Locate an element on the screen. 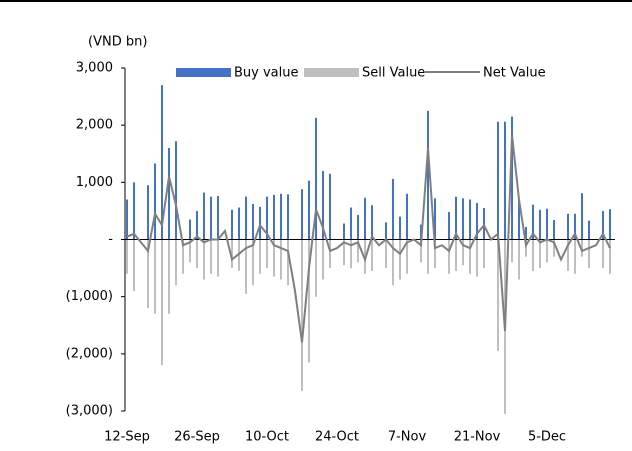 The image size is (632, 451). y-tick-label: (1,000) is located at coordinates (89, 296).